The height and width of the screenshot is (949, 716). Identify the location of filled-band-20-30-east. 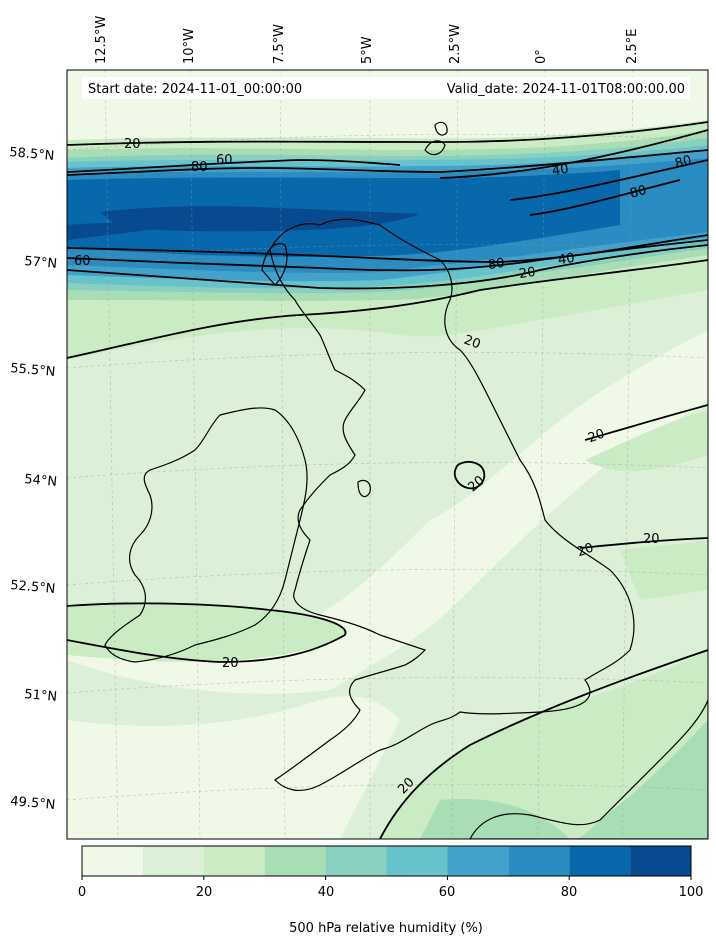
(646, 441).